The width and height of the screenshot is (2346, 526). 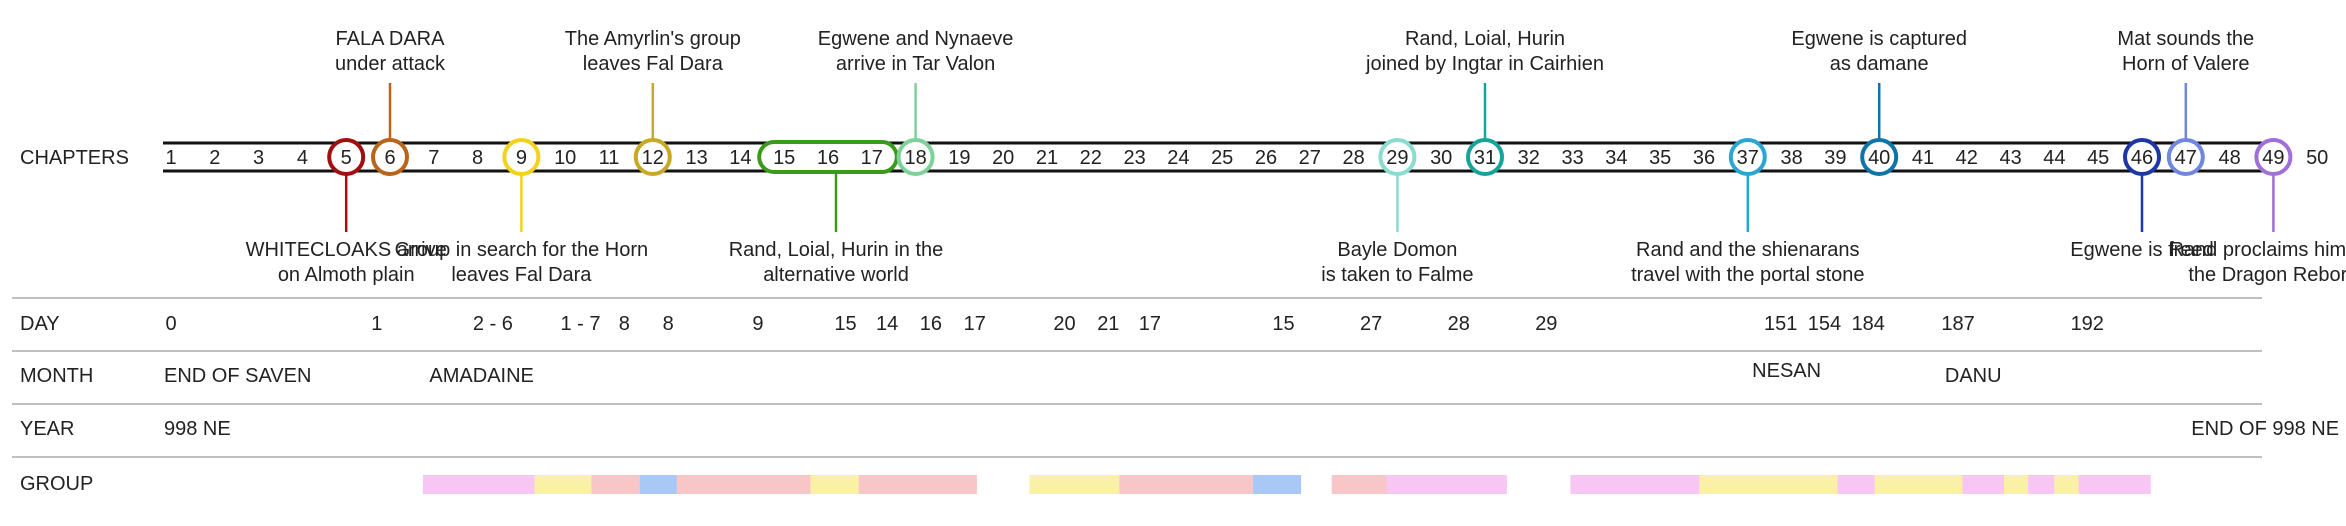 What do you see at coordinates (836, 250) in the screenshot?
I see `event-label-alternative-world: Rand, Loial, Hurin in the` at bounding box center [836, 250].